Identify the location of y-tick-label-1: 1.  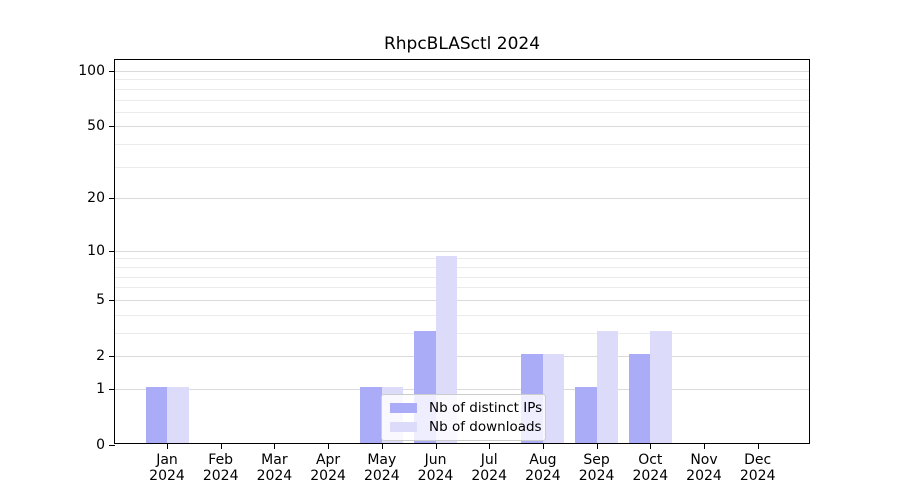
(100, 388).